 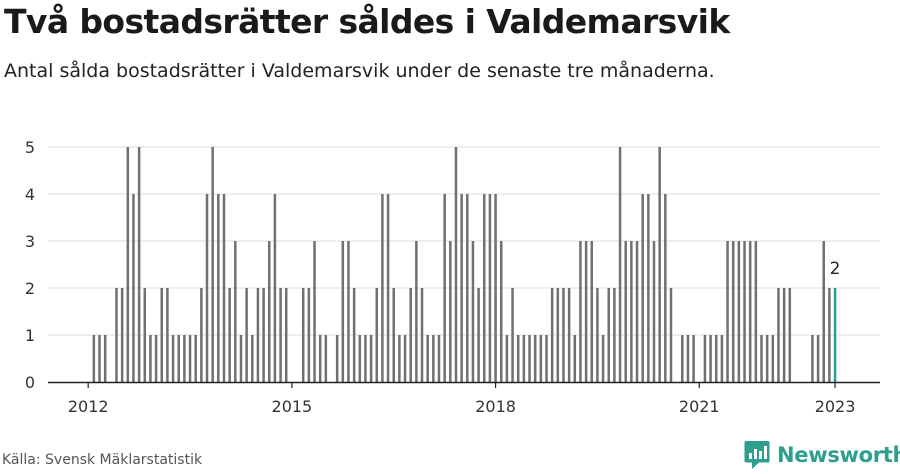 I want to click on brand-name: Newsworthy, so click(x=838, y=455).